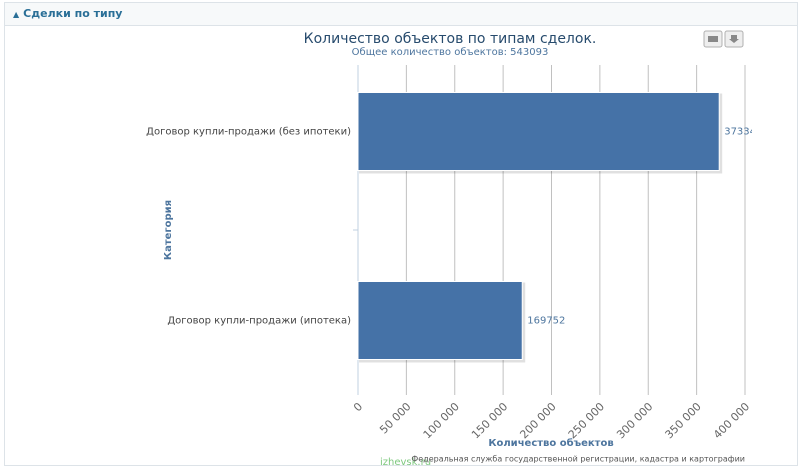 This screenshot has width=800, height=469. I want to click on category-label: Договор купли-продажи (ипотека), so click(259, 321).